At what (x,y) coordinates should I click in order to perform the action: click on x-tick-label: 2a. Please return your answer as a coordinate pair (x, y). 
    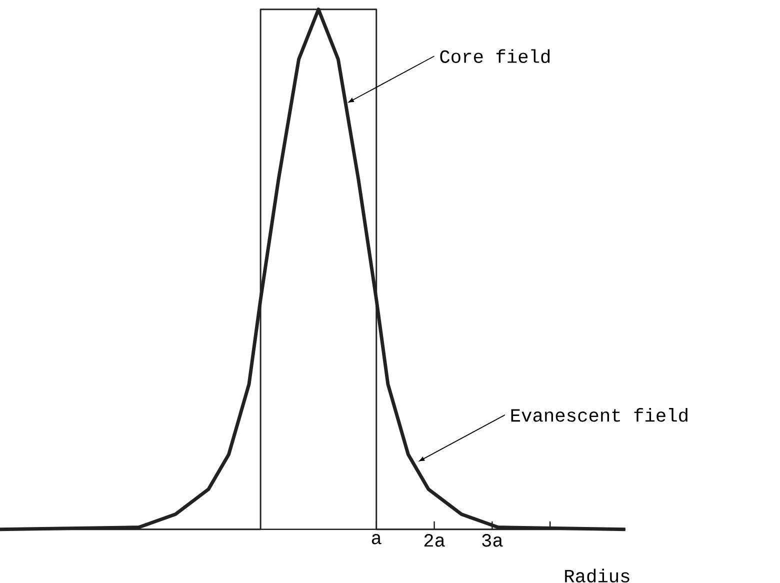
    Looking at the image, I should click on (434, 540).